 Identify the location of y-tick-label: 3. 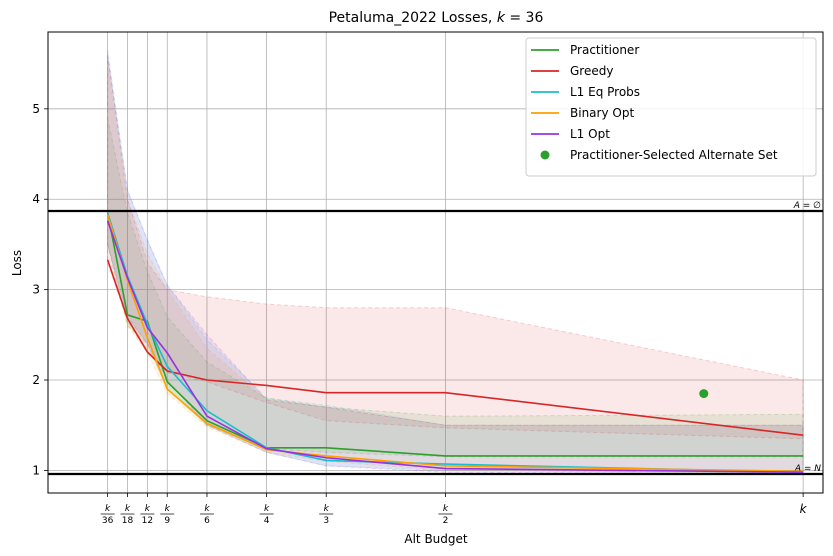
(36, 290).